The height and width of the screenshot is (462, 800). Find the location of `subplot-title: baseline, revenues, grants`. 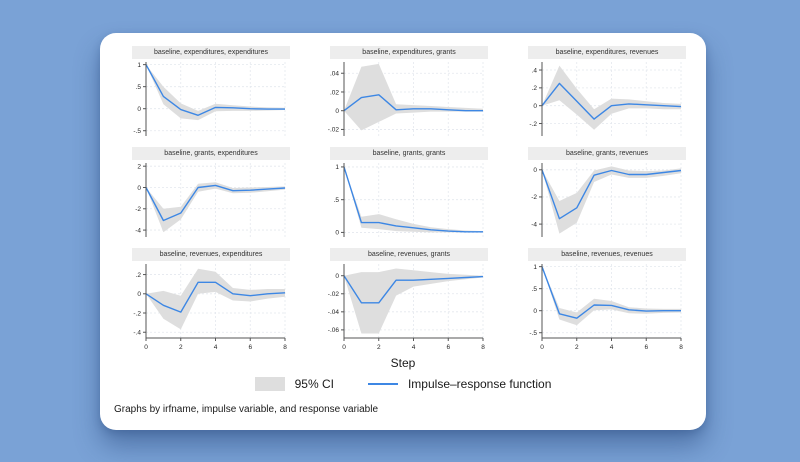

subplot-title: baseline, revenues, grants is located at coordinates (409, 254).